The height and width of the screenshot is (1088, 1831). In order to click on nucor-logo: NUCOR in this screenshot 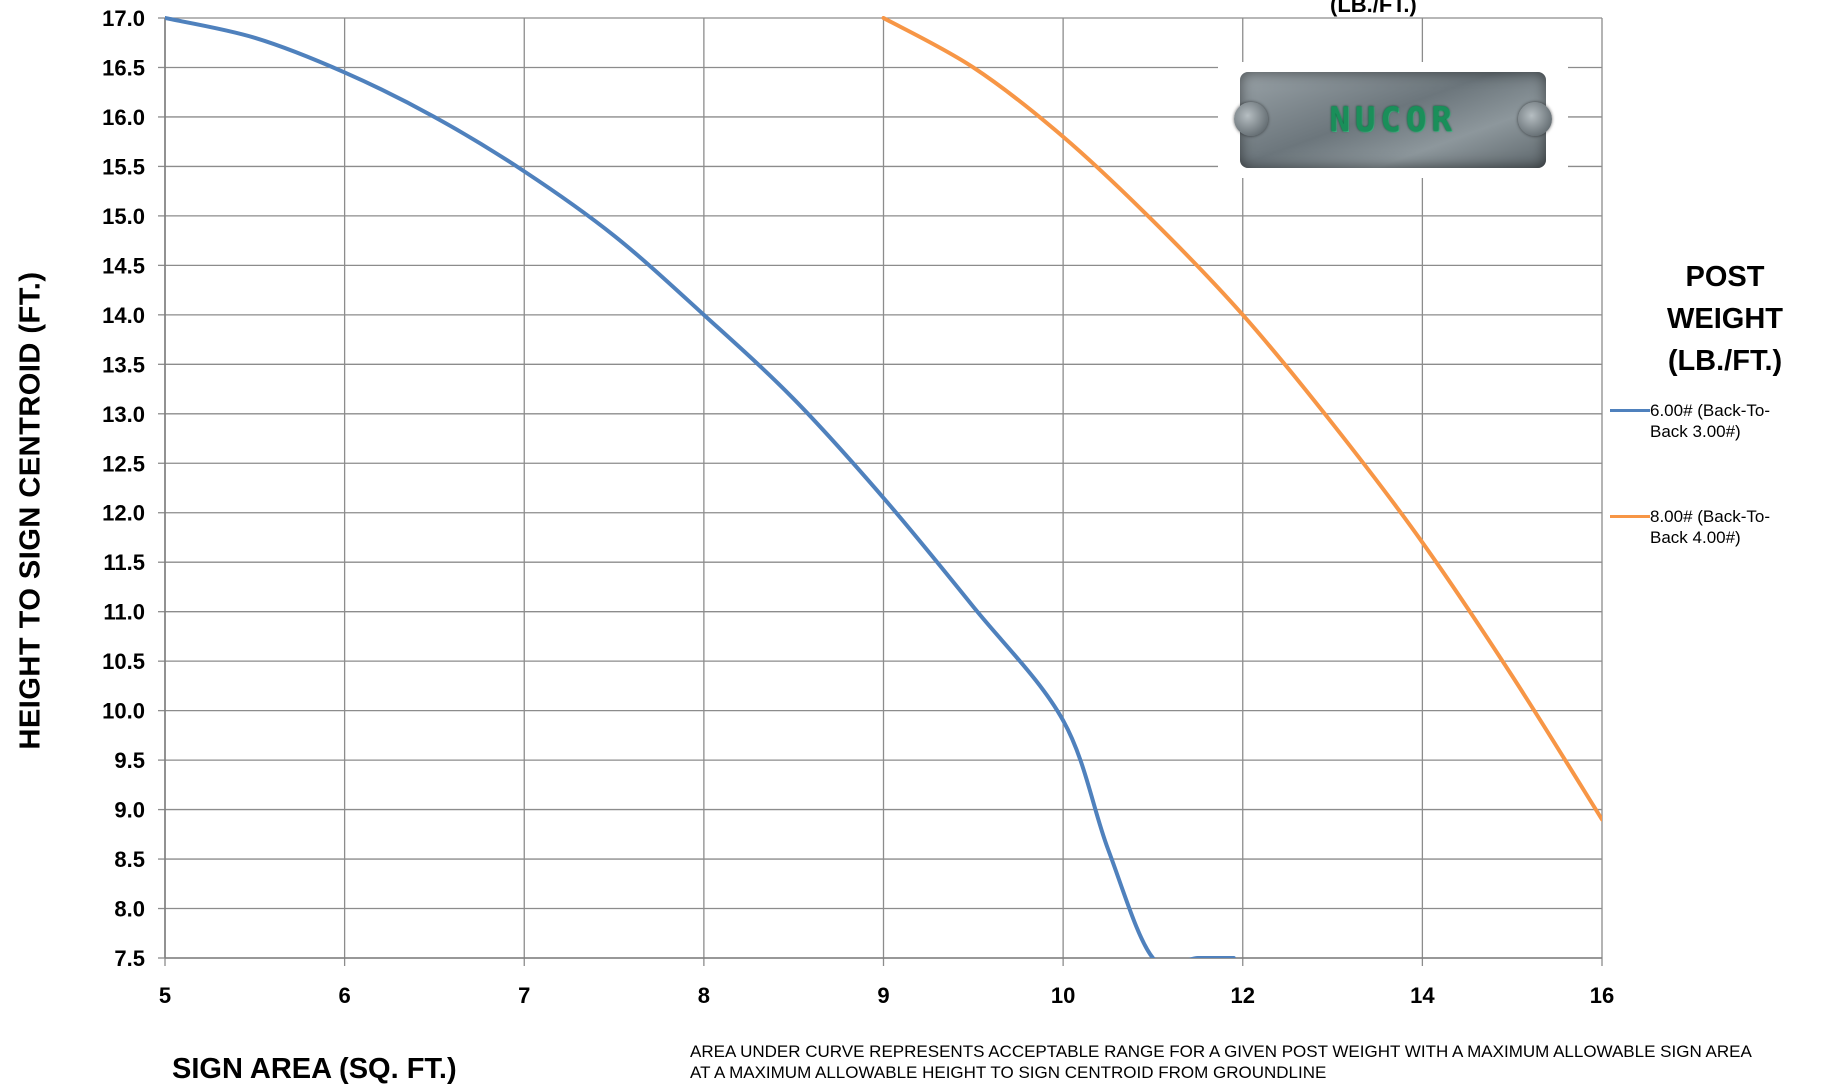, I will do `click(1393, 120)`.